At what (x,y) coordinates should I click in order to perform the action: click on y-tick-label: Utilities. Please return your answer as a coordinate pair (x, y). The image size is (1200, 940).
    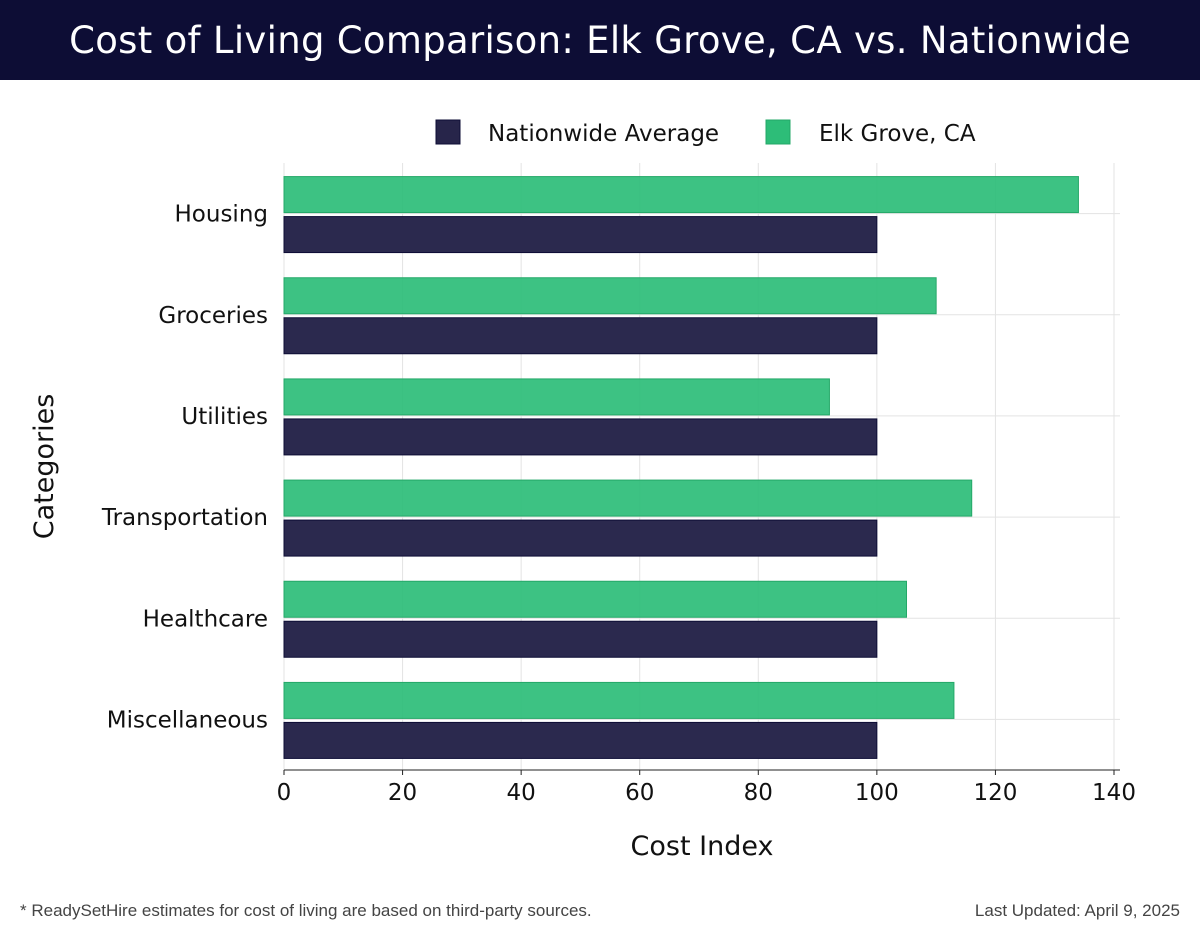
    Looking at the image, I should click on (224, 417).